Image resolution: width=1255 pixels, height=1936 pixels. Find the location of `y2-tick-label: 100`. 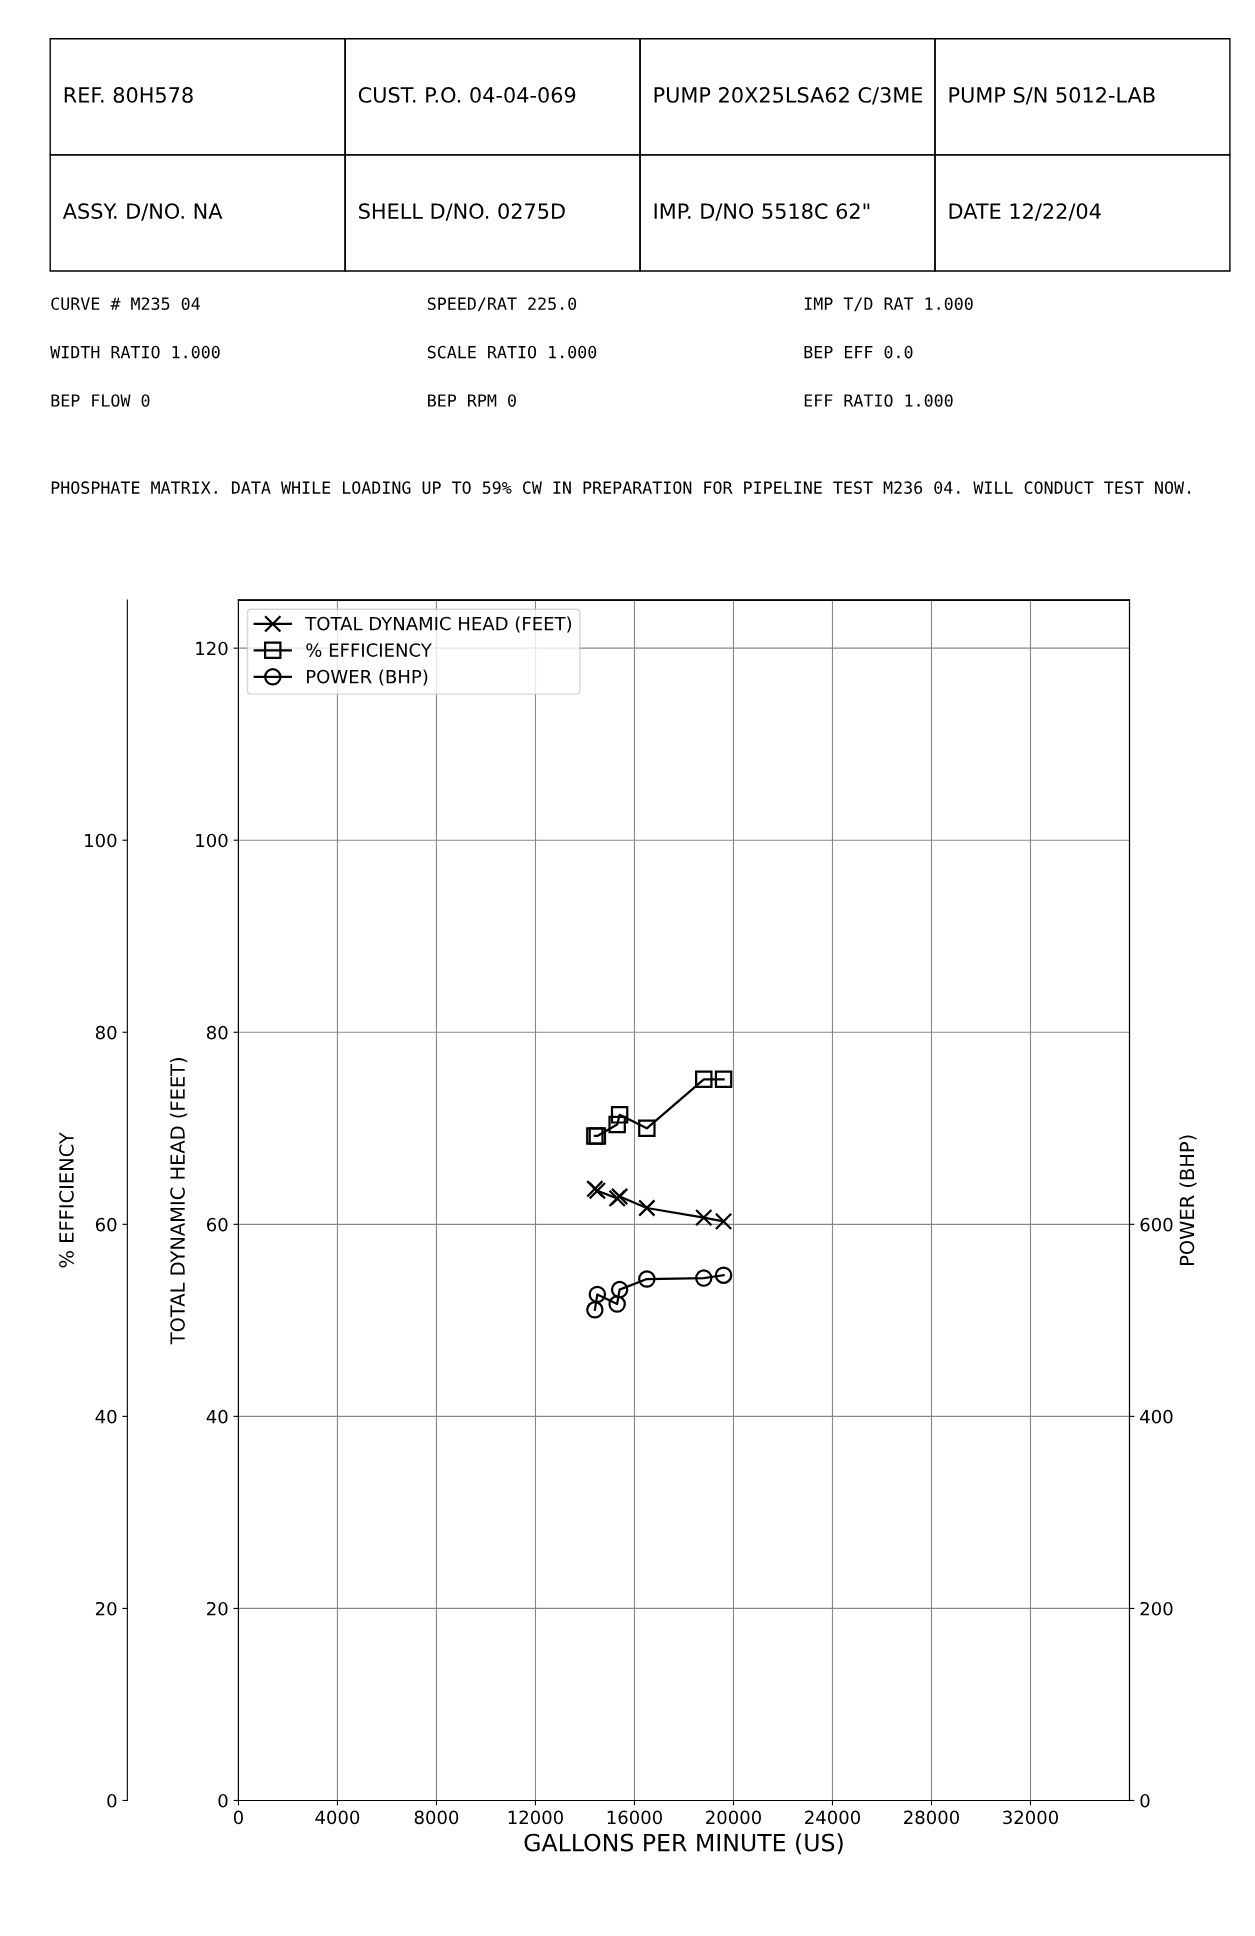

y2-tick-label: 100 is located at coordinates (101, 840).